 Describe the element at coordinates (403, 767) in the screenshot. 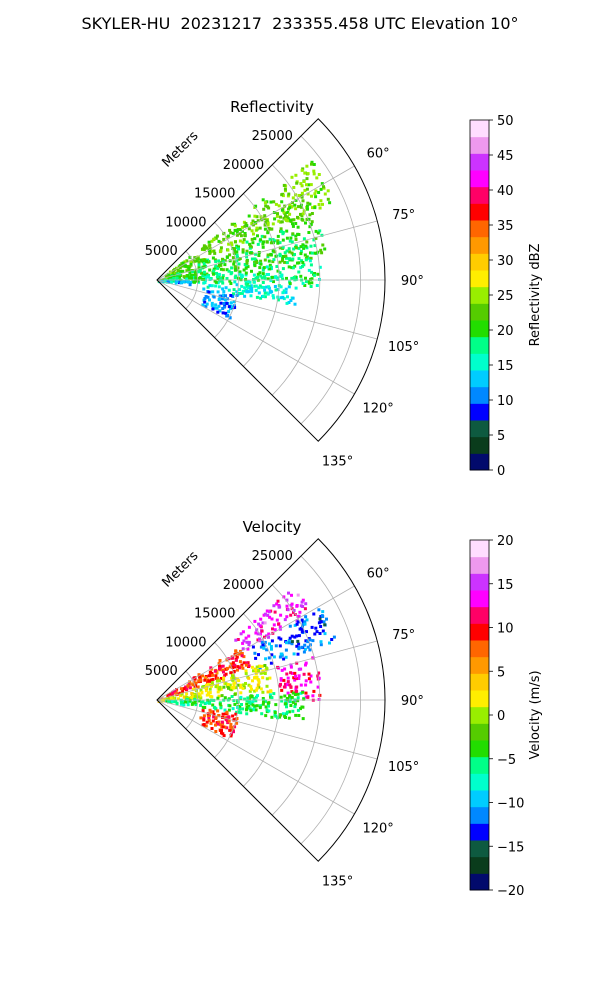

I see `azimuth-tick-label: 105°` at that location.